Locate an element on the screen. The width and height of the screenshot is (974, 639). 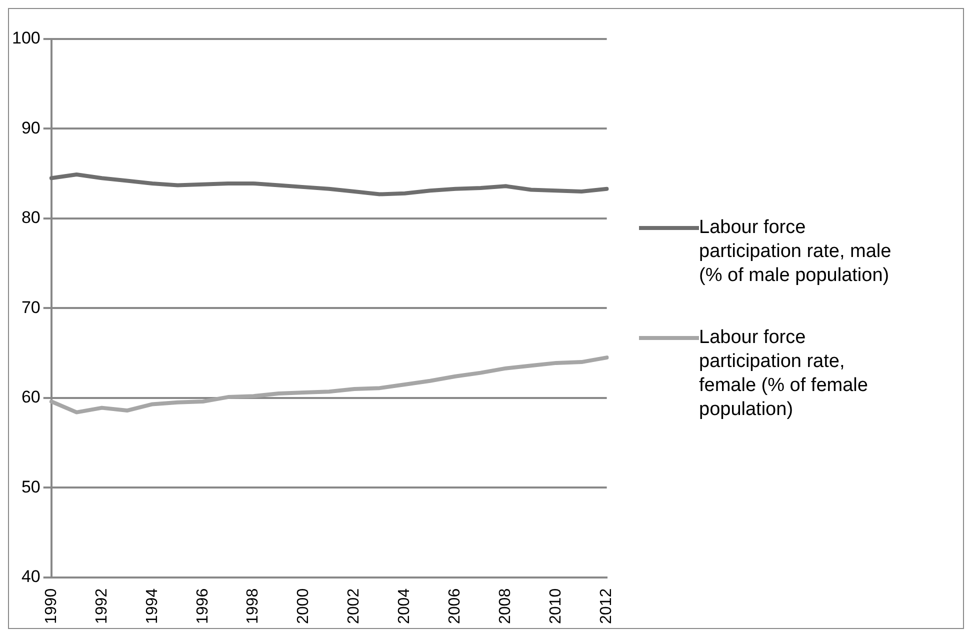
x-tick-label: 2008 is located at coordinates (505, 606).